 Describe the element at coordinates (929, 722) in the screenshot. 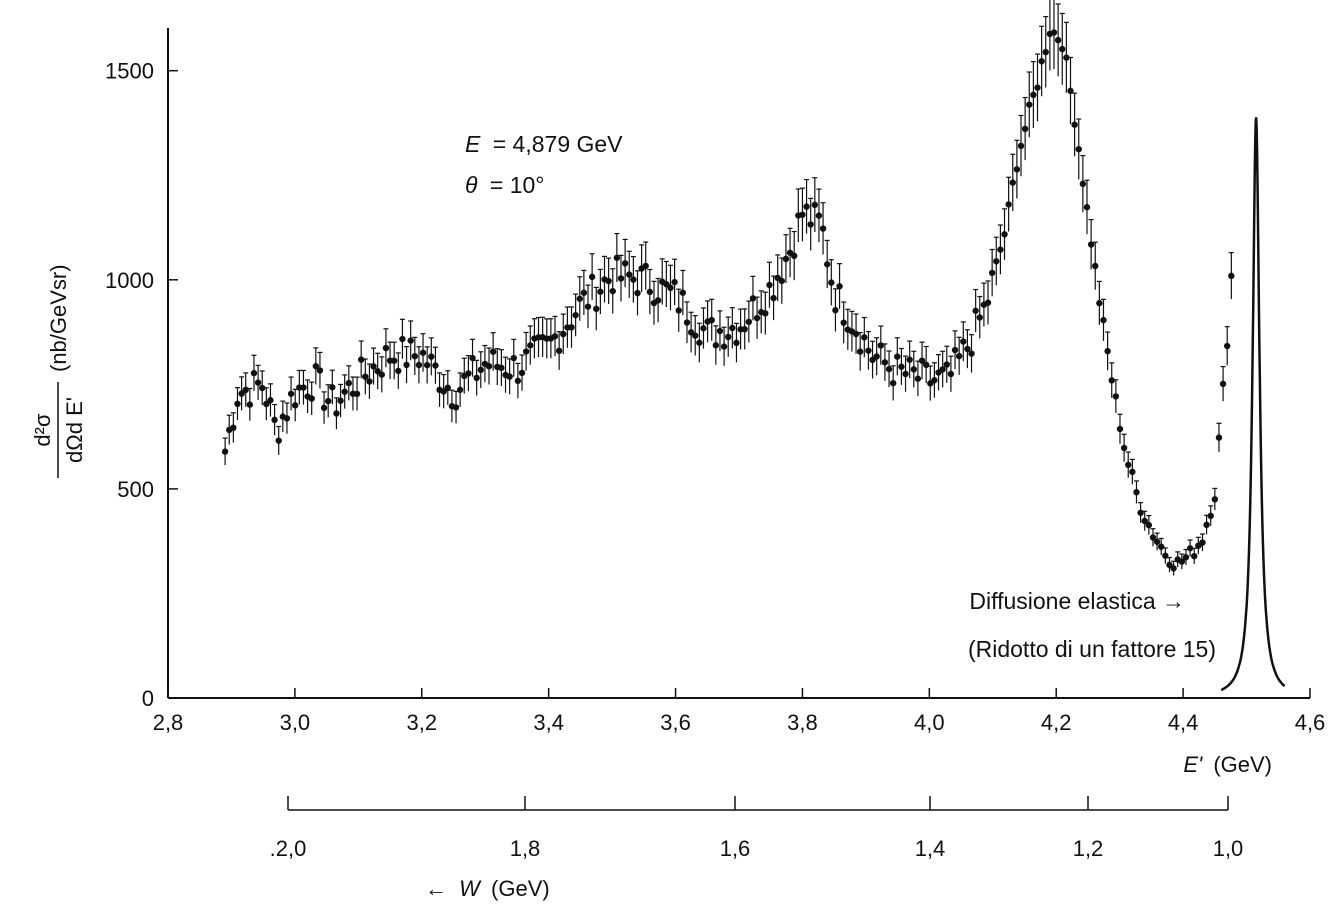

I see `x-tick-label: 4,0` at that location.